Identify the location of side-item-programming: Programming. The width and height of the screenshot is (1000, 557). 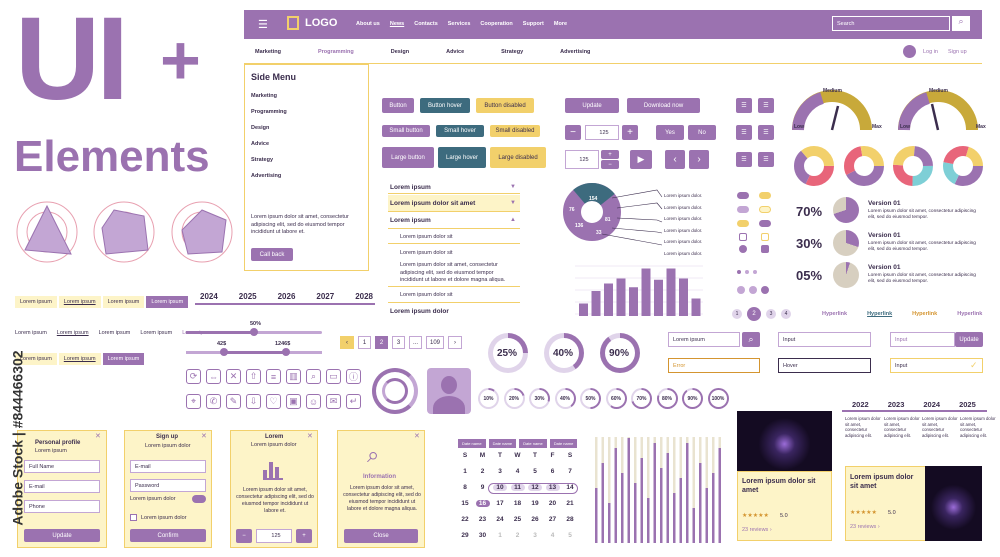
(269, 112).